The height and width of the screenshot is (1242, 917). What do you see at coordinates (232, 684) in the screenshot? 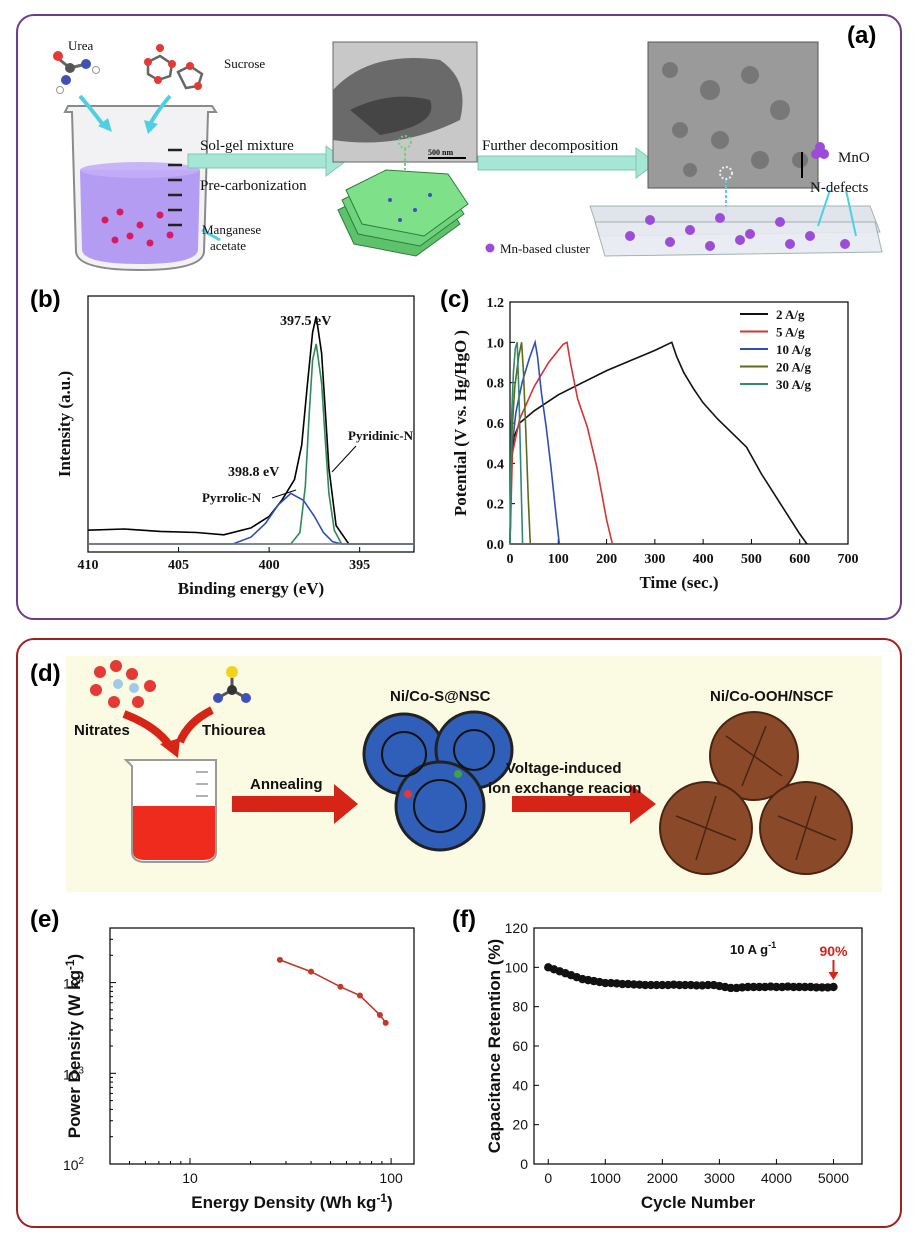
I see `thiourea-molecule-icon` at bounding box center [232, 684].